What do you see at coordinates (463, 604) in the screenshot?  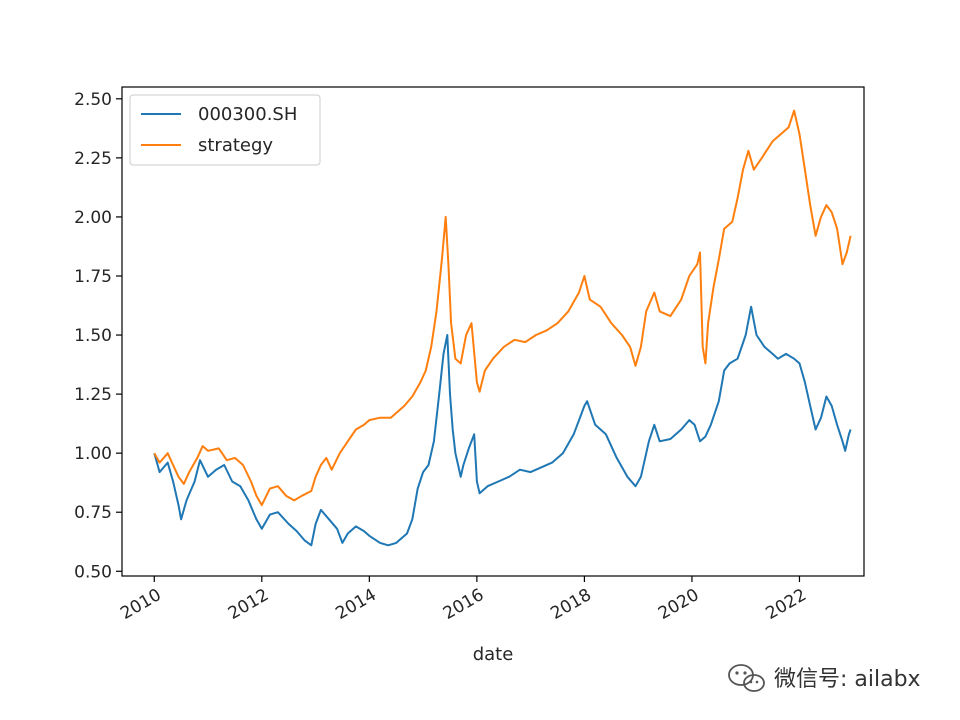 I see `x-tick-label-3: 2016` at bounding box center [463, 604].